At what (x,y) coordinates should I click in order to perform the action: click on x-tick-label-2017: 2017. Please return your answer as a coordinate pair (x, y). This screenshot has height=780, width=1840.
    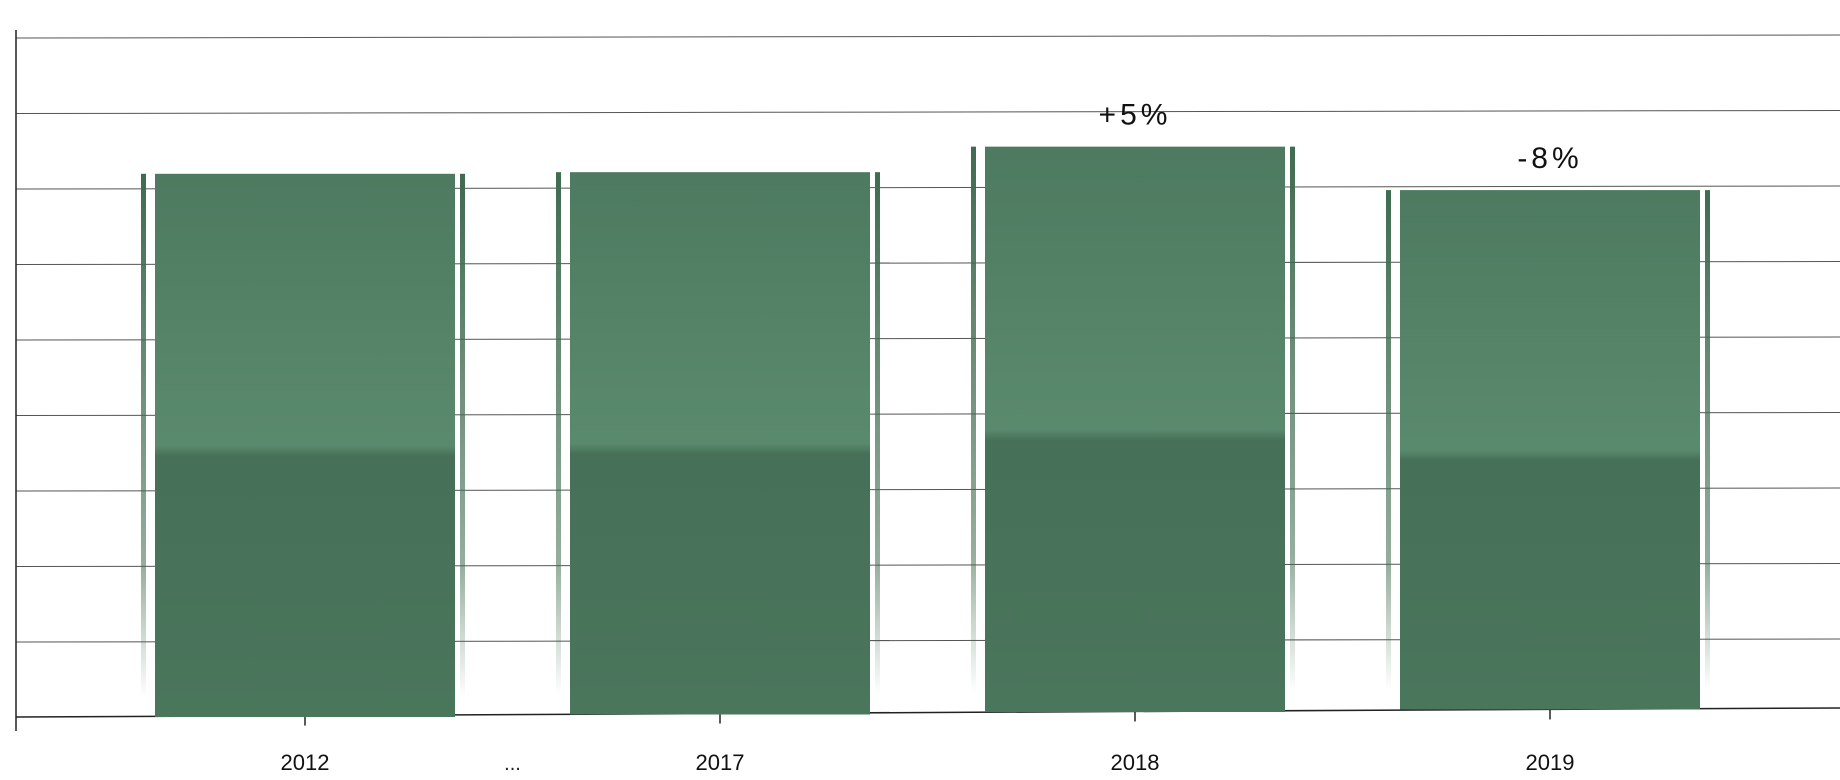
    Looking at the image, I should click on (720, 762).